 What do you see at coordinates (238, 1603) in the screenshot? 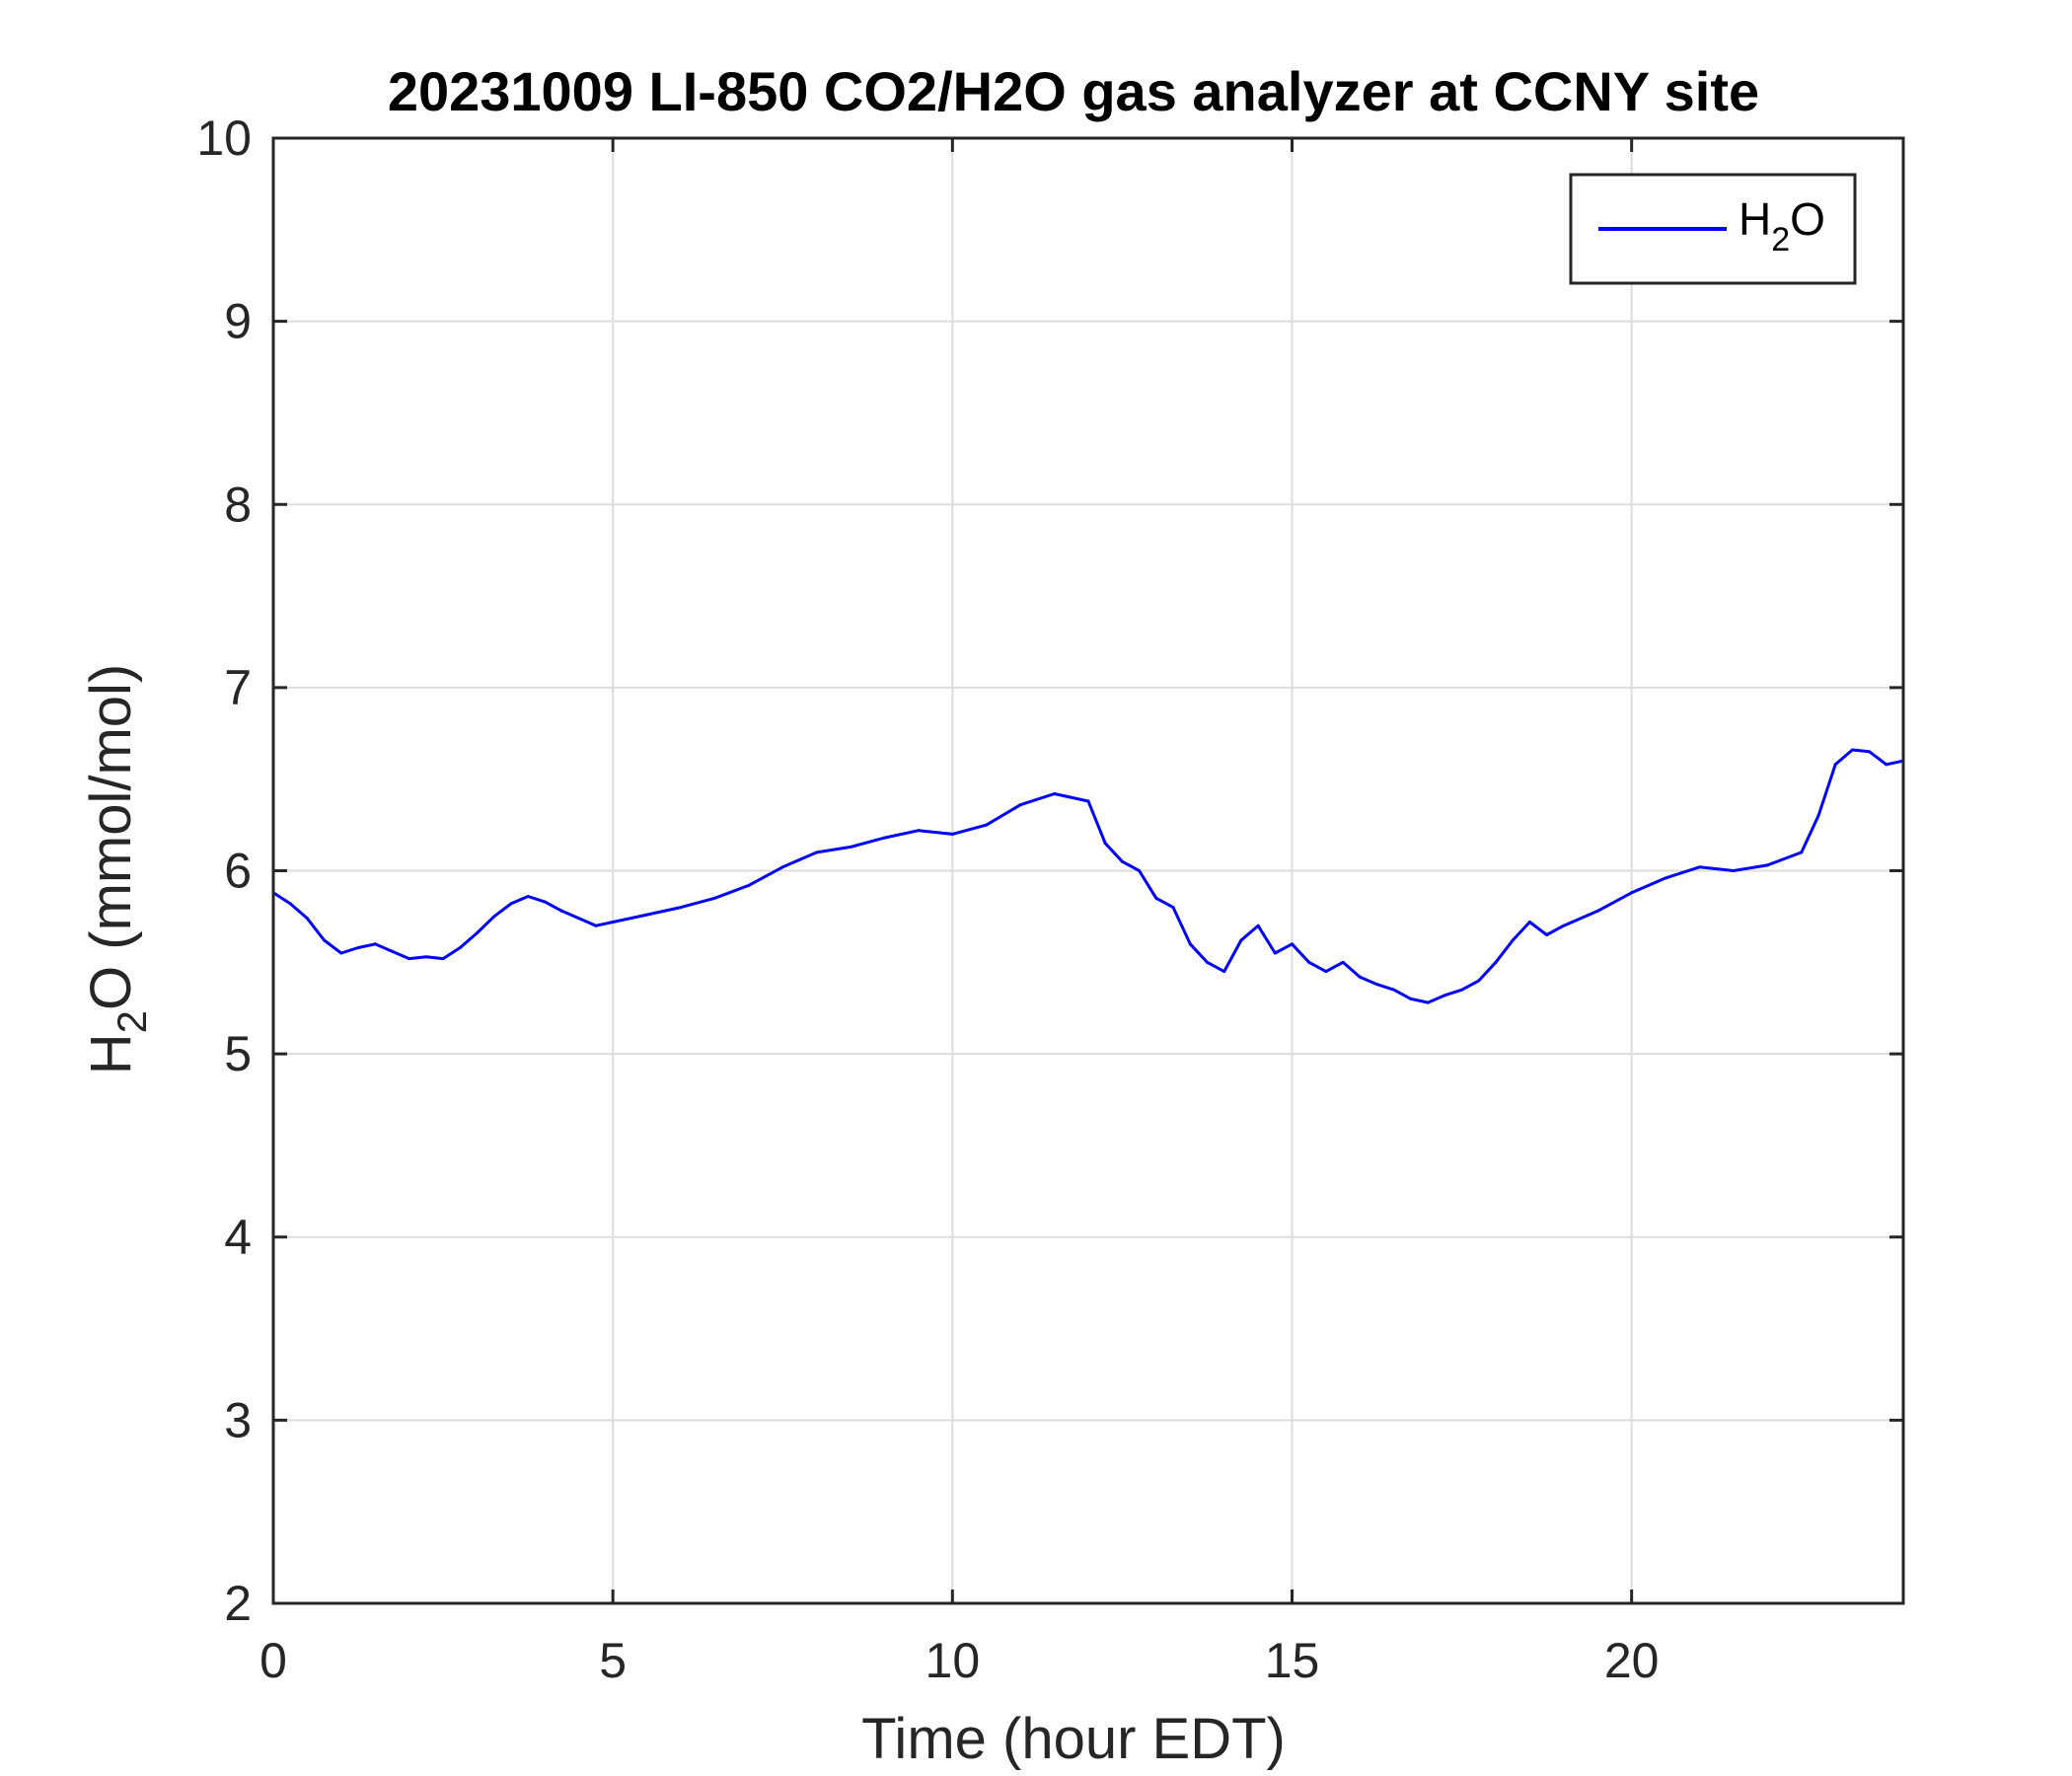
I see `y-tick-label: 2` at bounding box center [238, 1603].